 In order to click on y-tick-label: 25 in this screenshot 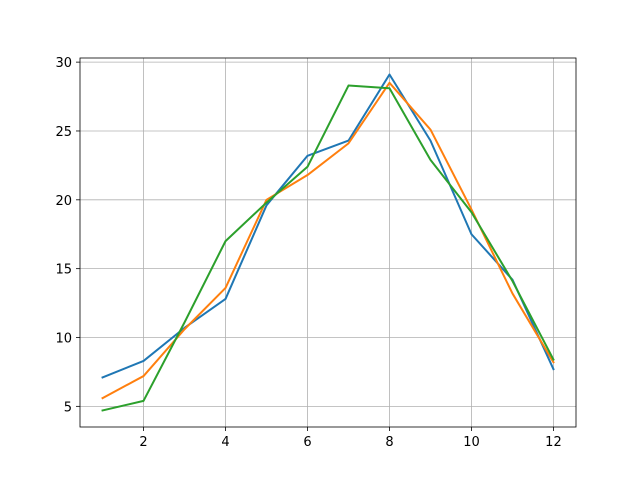, I will do `click(63, 132)`.